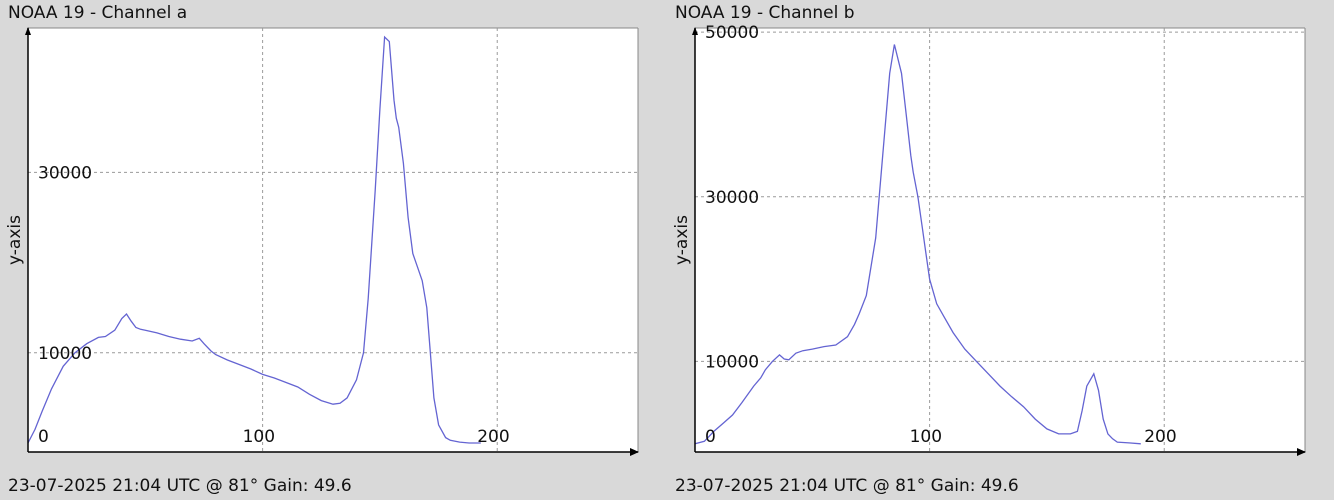  I want to click on channel-a-y-axis-arrow, so click(28, 31).